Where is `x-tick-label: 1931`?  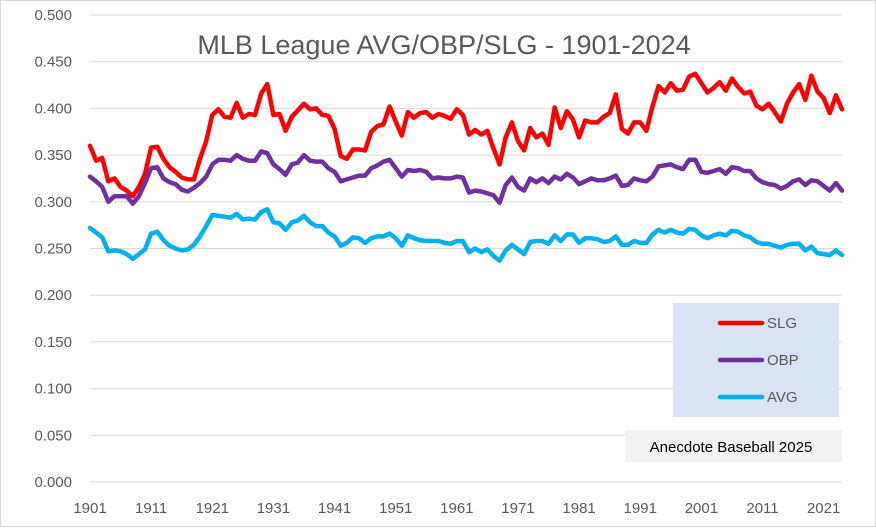 x-tick-label: 1931 is located at coordinates (273, 508).